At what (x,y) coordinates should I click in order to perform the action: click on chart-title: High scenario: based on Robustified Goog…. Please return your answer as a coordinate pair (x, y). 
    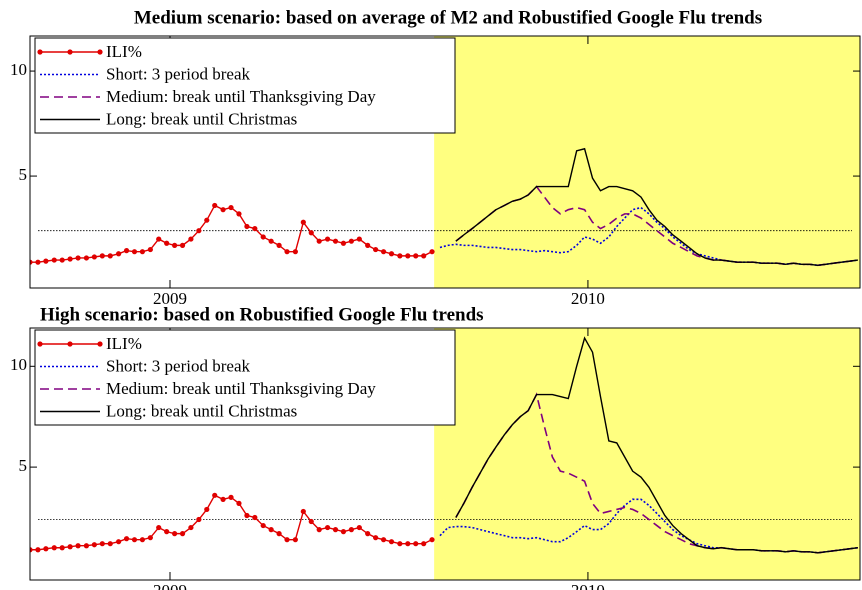
    Looking at the image, I should click on (262, 314).